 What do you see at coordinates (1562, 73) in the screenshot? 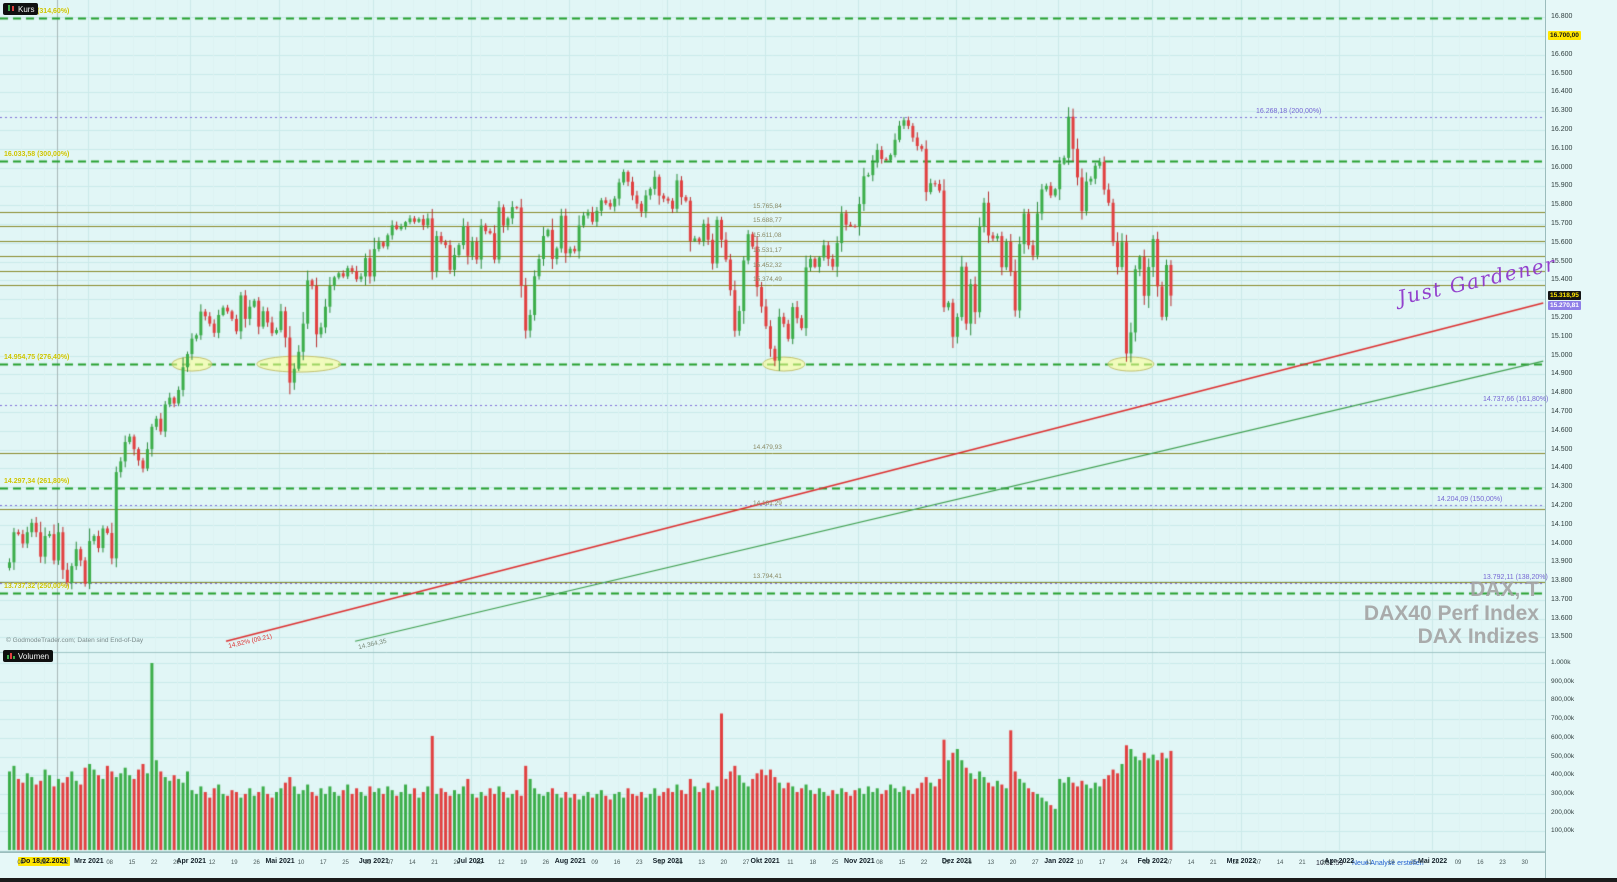
I see `price-tick-label: 16.500` at bounding box center [1562, 73].